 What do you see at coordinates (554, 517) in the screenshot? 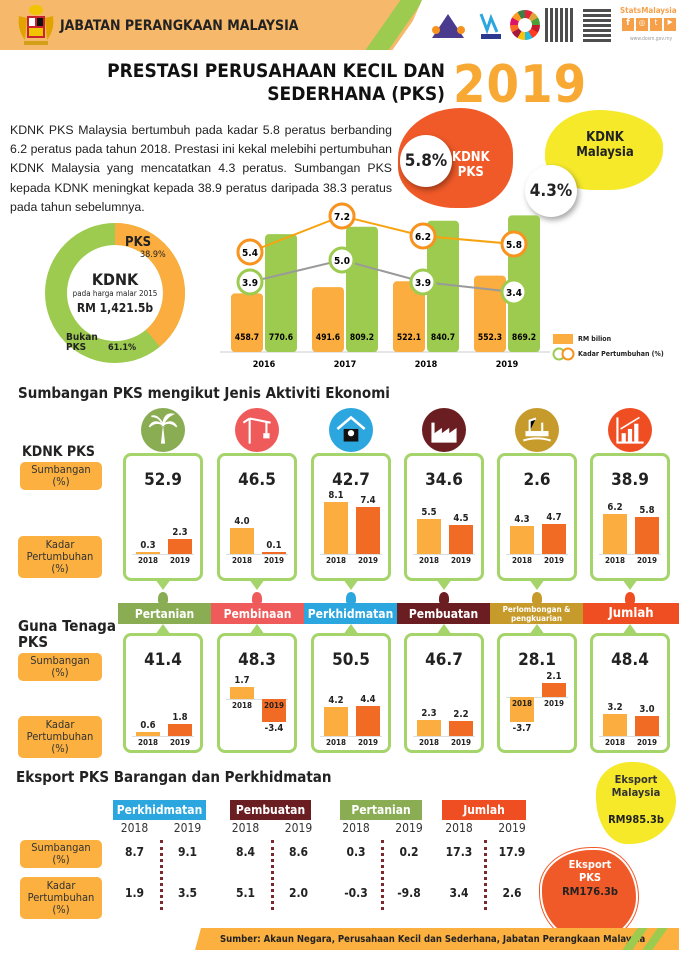
I see `growth-value: 4.7` at bounding box center [554, 517].